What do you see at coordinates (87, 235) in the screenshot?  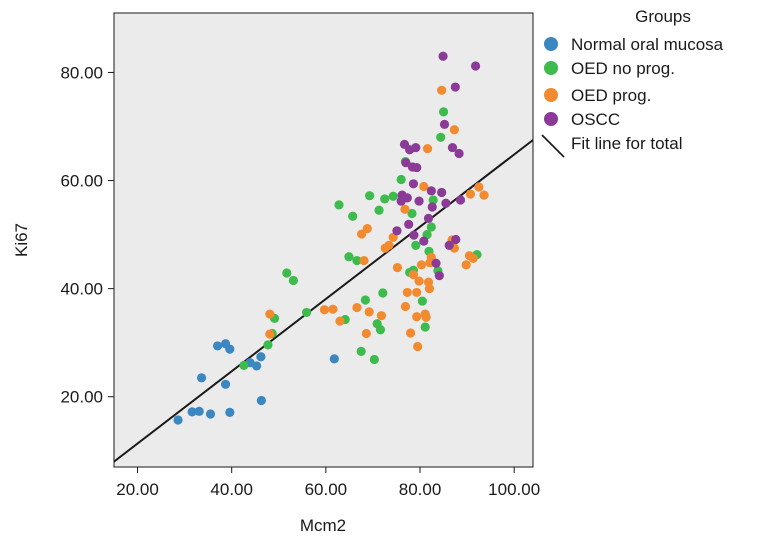 I see `y-axis: 20.00 40.00 60.00 80.00` at bounding box center [87, 235].